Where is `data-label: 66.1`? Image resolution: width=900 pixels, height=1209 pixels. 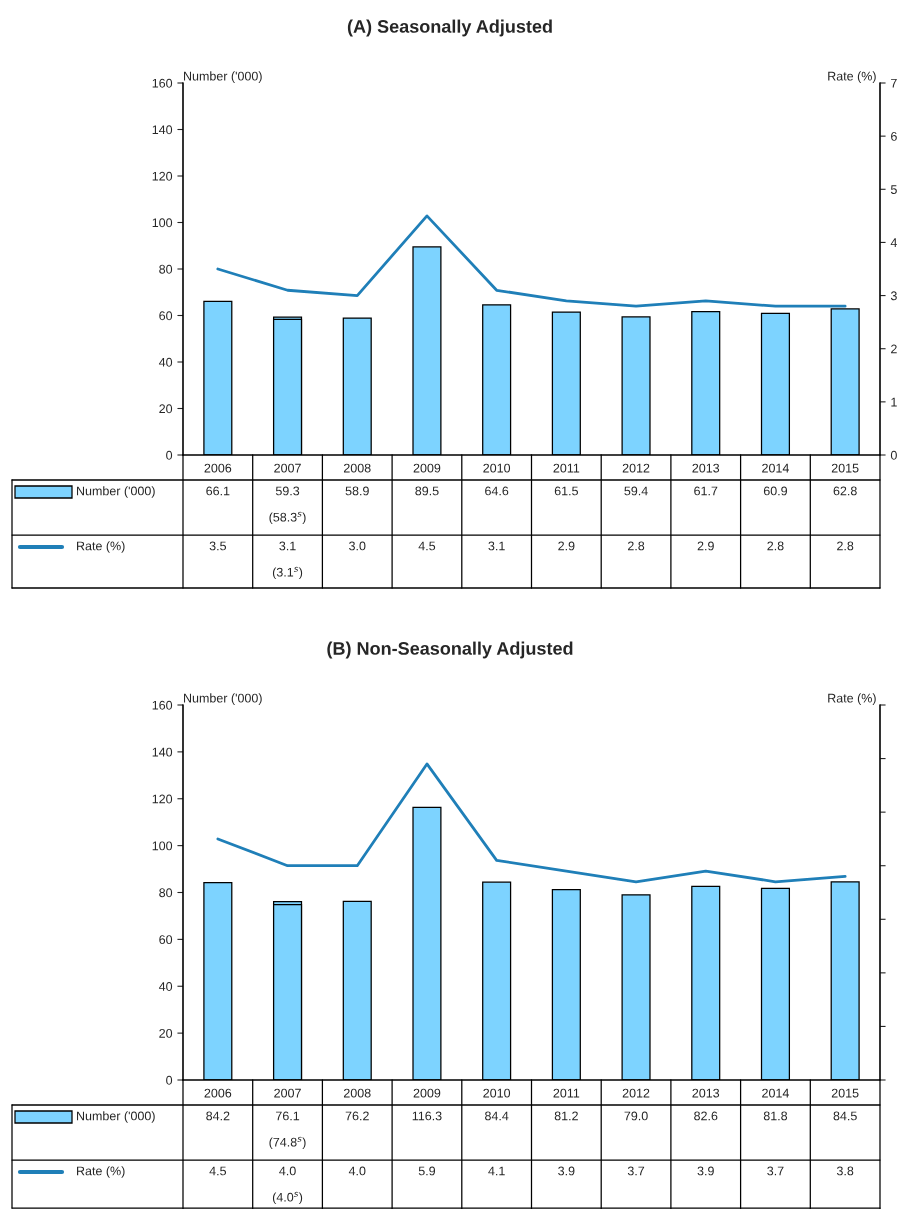 data-label: 66.1 is located at coordinates (218, 491).